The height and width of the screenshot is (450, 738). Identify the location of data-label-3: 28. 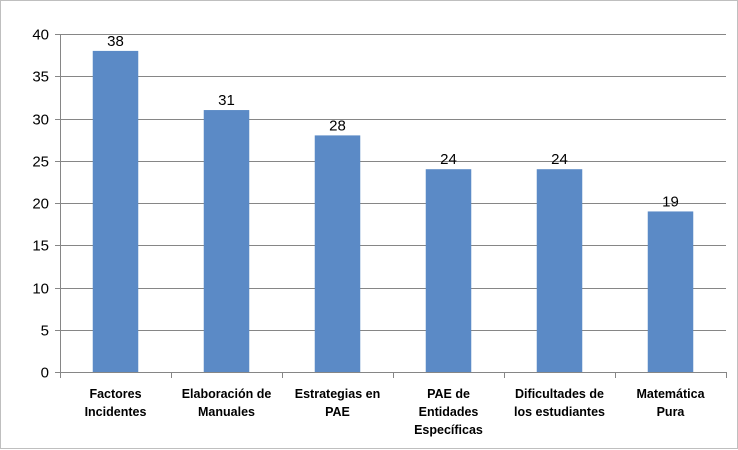
(337, 125).